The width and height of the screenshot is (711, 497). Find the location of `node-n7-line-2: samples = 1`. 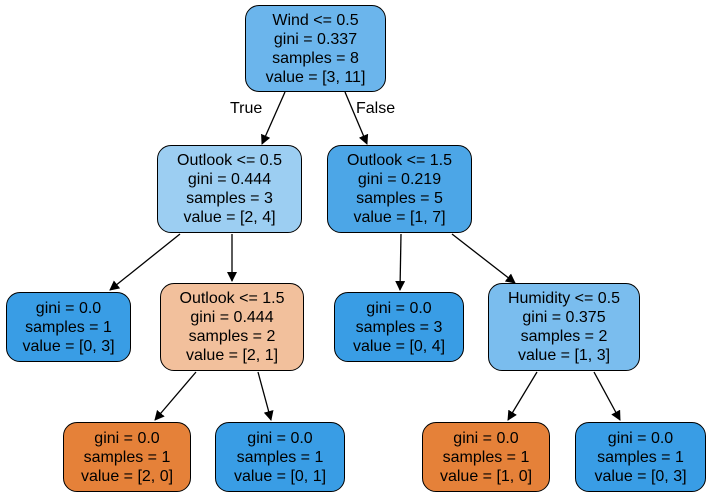

node-n7-line-2: samples = 1 is located at coordinates (127, 457).